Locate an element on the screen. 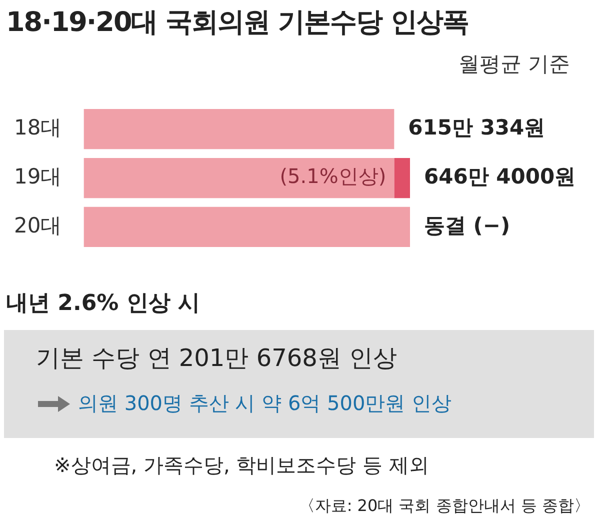 The width and height of the screenshot is (600, 530). total-label: 646만 4000원 is located at coordinates (500, 176).